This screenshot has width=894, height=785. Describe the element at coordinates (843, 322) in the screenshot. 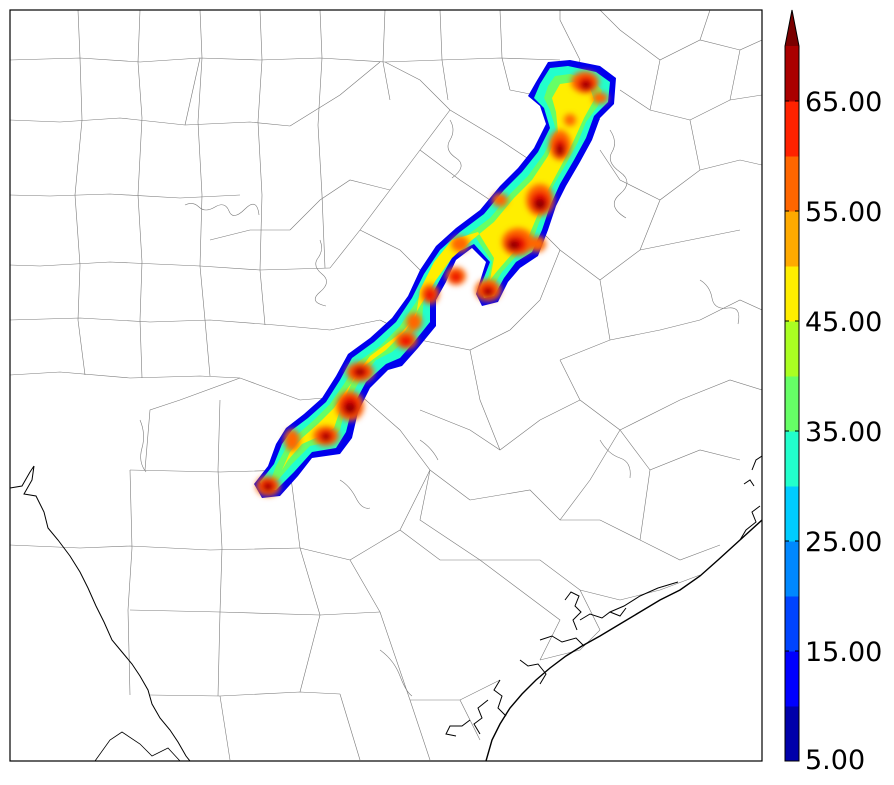

I see `colorbar-tick-label: 45.00` at that location.